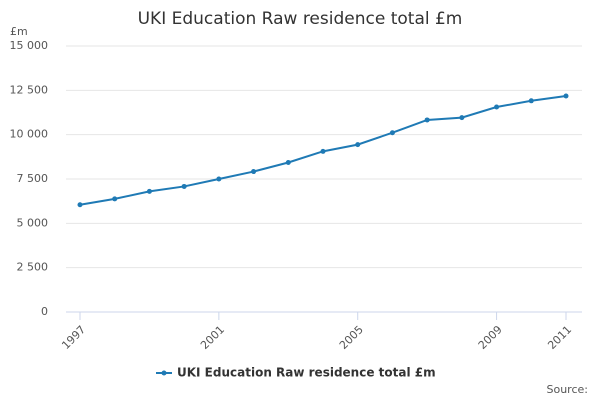 This screenshot has height=400, width=600. What do you see at coordinates (29, 89) in the screenshot?
I see `y-tick-label: 12 500` at bounding box center [29, 89].